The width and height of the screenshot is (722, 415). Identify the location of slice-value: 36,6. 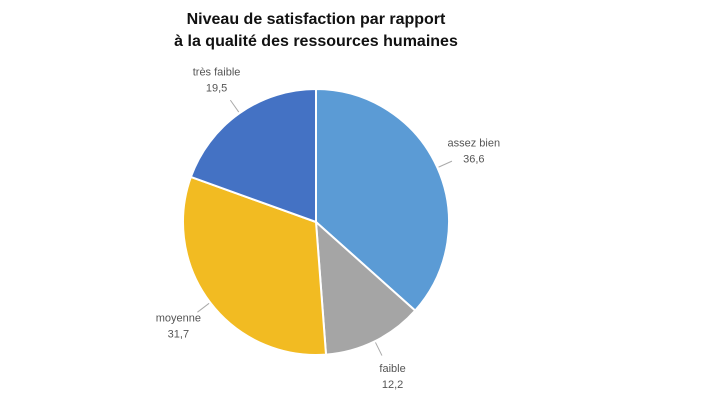
(473, 159).